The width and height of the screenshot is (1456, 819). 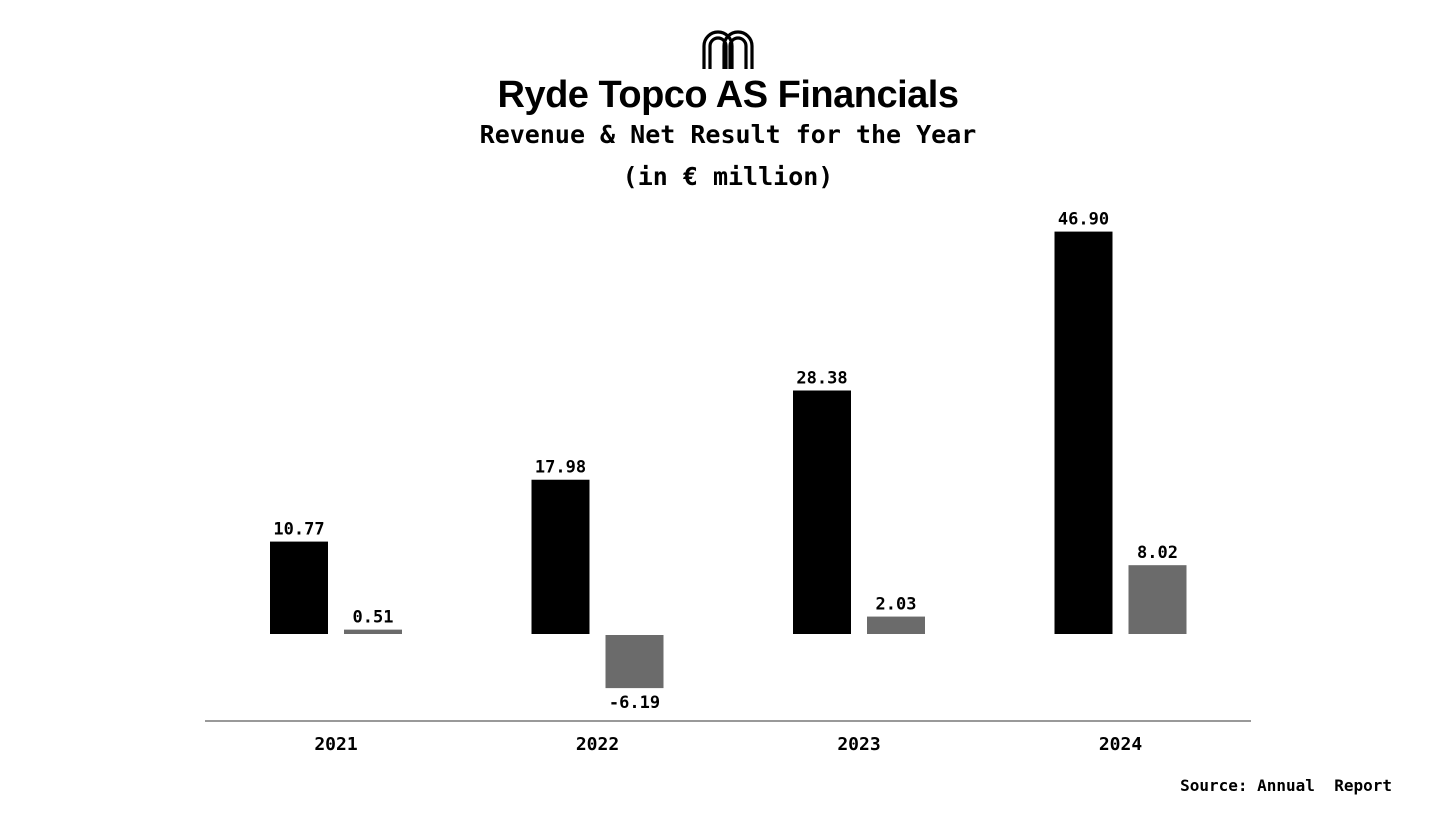 I want to click on chart-subtitle: Revenue & Net Result for the Year, so click(x=728, y=134).